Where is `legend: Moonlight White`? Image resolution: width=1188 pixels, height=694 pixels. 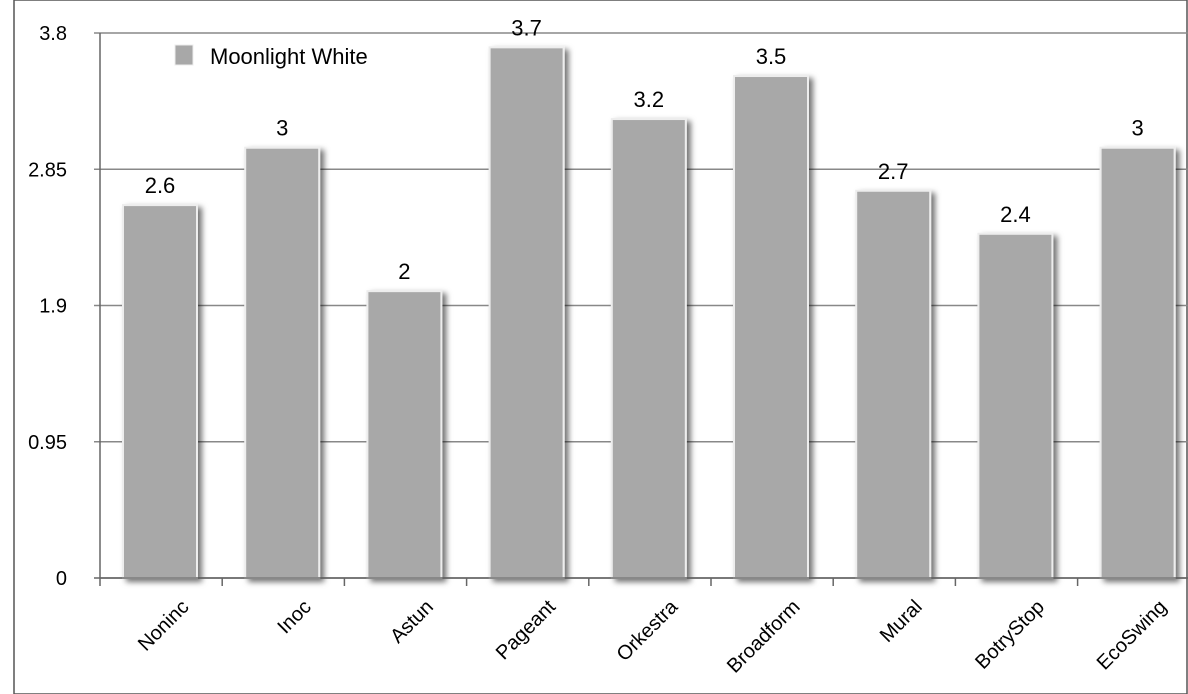 legend: Moonlight White is located at coordinates (271, 56).